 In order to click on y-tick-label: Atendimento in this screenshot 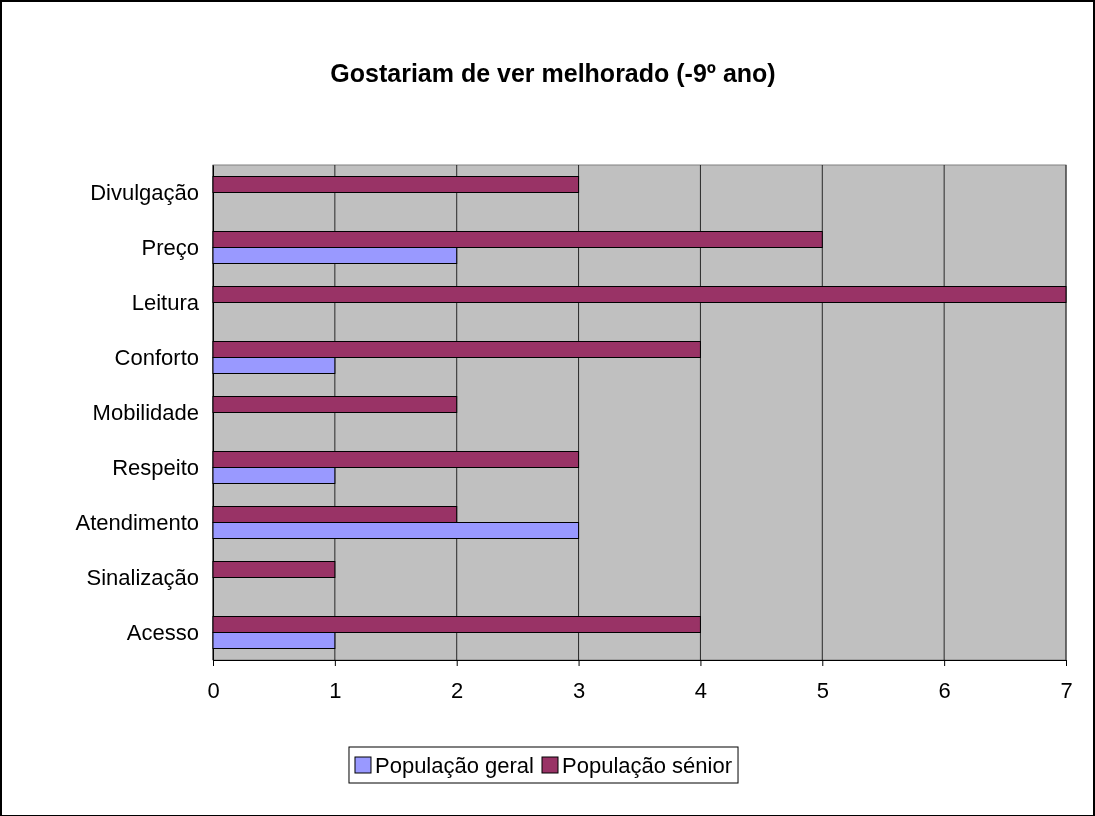, I will do `click(137, 522)`.